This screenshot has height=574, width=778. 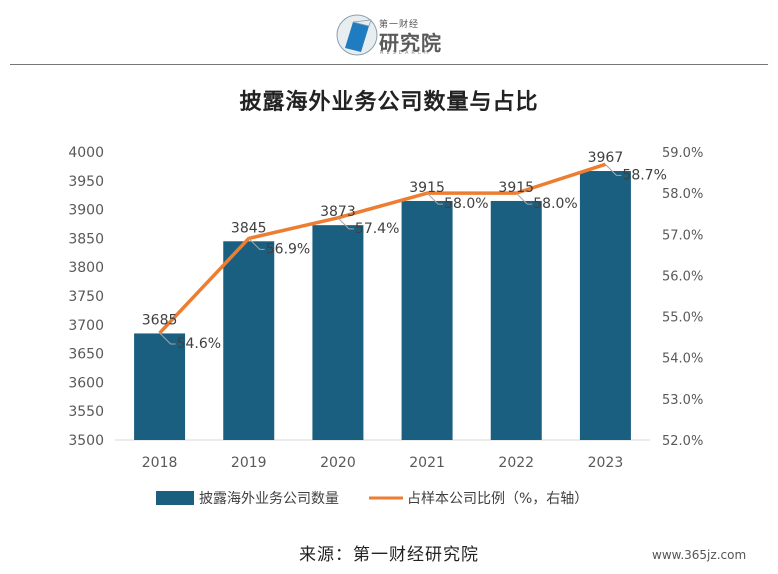 What do you see at coordinates (86, 239) in the screenshot?
I see `y-left-tick-label: 3850` at bounding box center [86, 239].